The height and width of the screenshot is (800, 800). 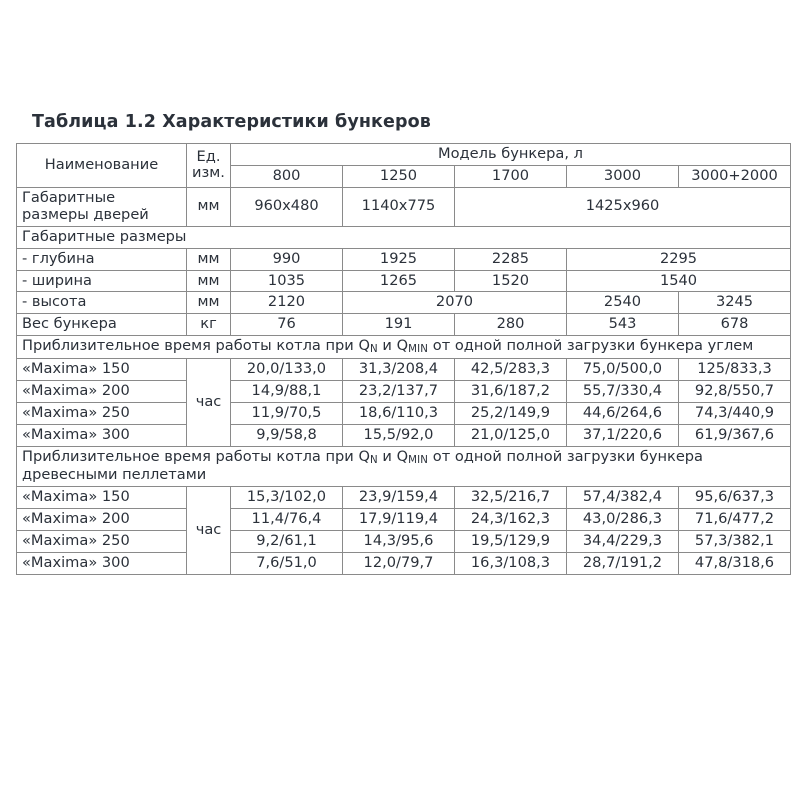 I want to click on header-cell-model-1250: 1250, so click(x=398, y=176).